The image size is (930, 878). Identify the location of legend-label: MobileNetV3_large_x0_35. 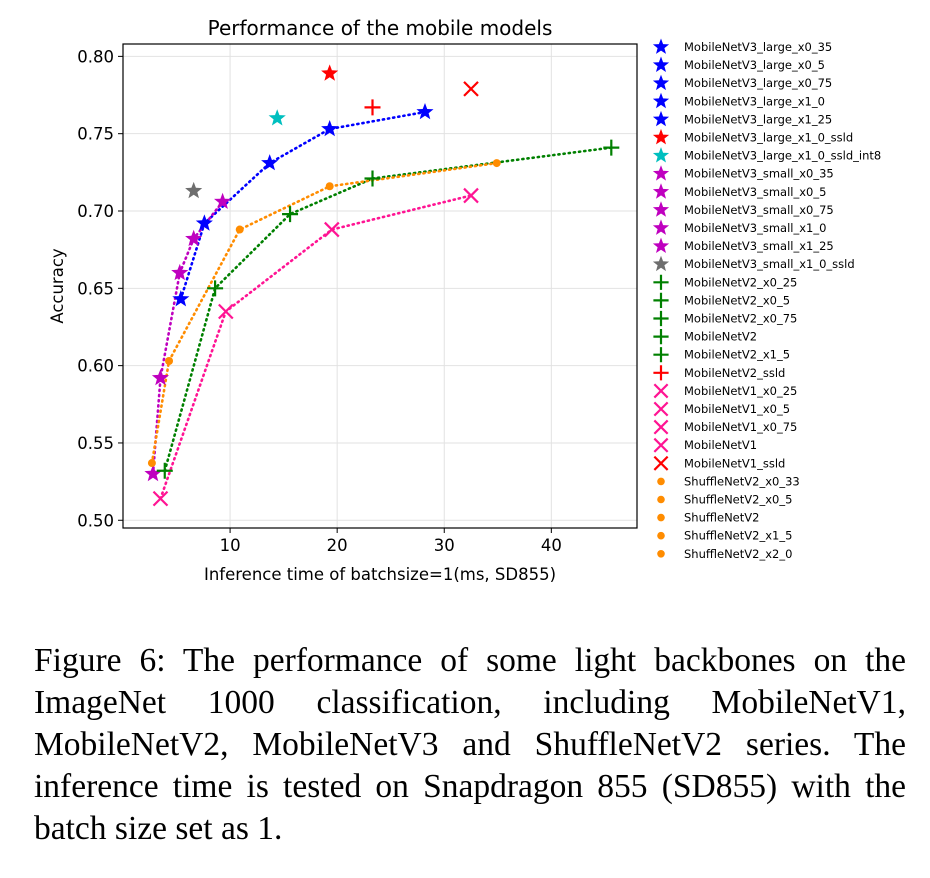
(758, 47).